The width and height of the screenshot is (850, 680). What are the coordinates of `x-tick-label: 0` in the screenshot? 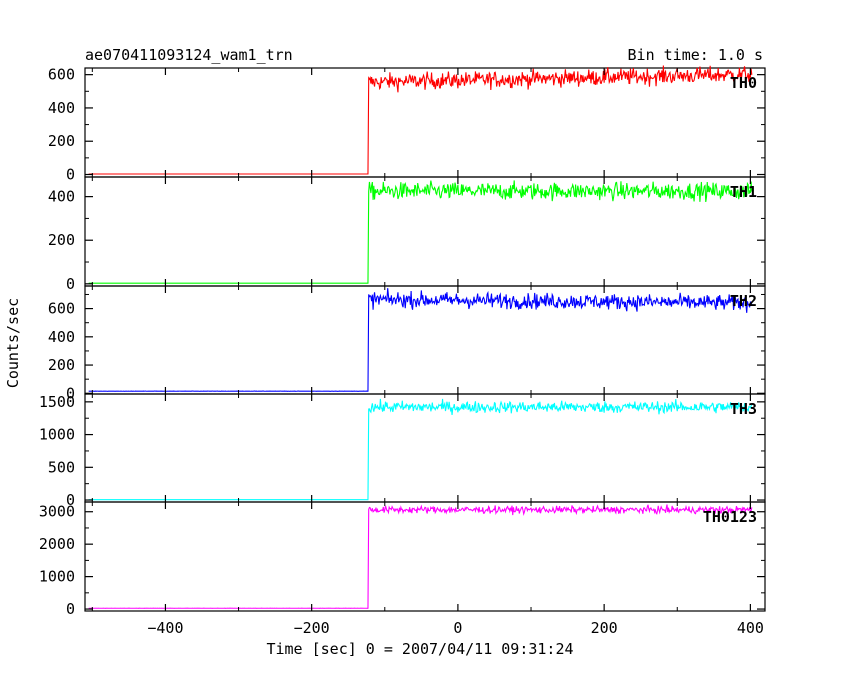 It's located at (457, 628).